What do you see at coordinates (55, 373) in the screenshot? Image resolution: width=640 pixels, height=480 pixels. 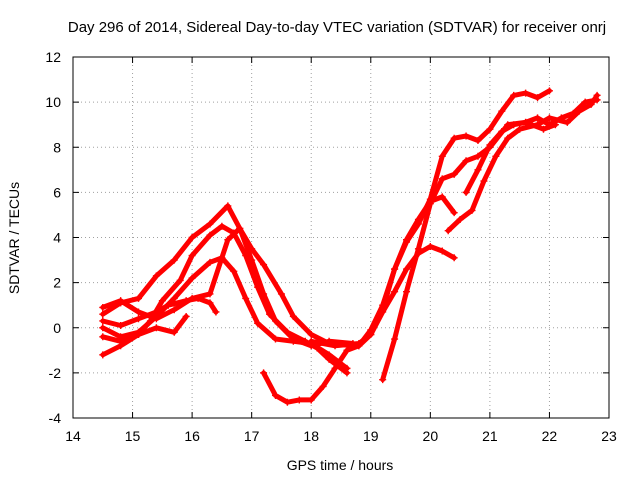 I see `y-tick-label: -2` at bounding box center [55, 373].